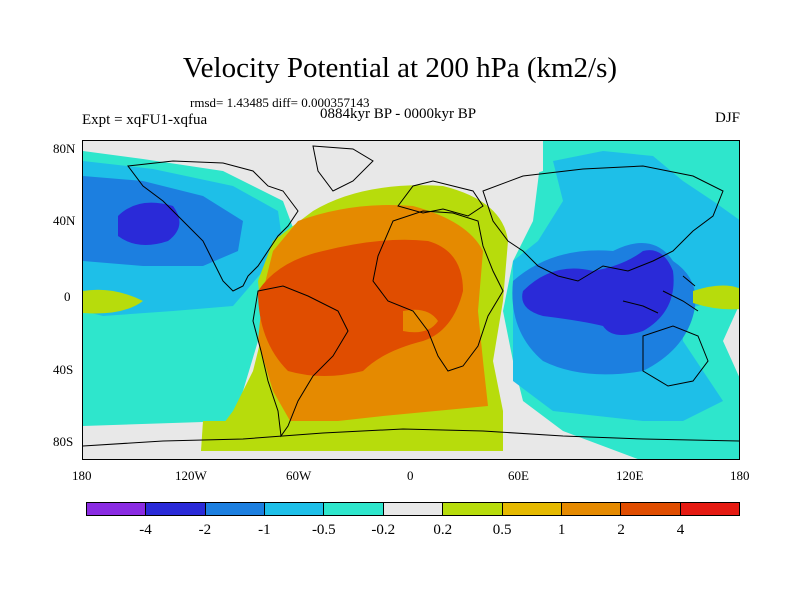 The width and height of the screenshot is (800, 600). Describe the element at coordinates (727, 118) in the screenshot. I see `season-label: DJF` at that location.